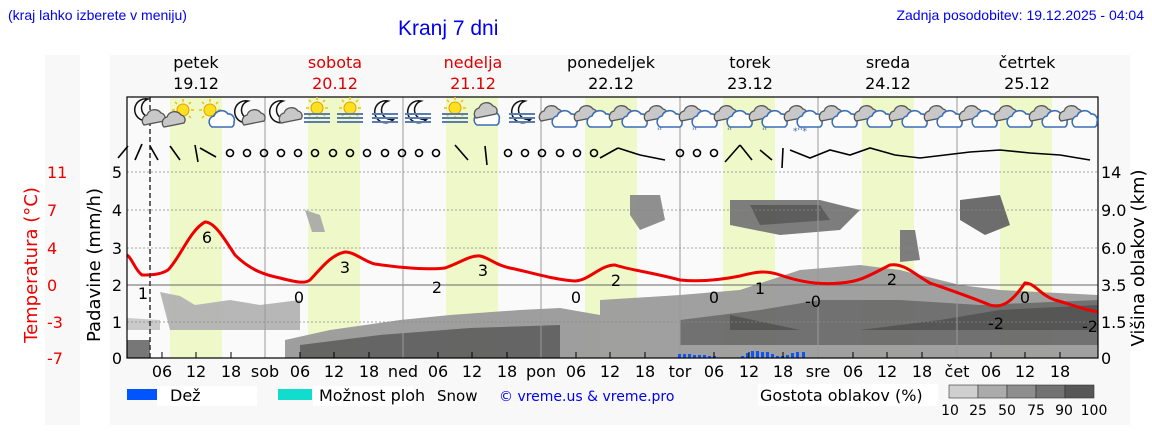  Describe the element at coordinates (55, 358) in the screenshot. I see `svg-text: -7` at that location.